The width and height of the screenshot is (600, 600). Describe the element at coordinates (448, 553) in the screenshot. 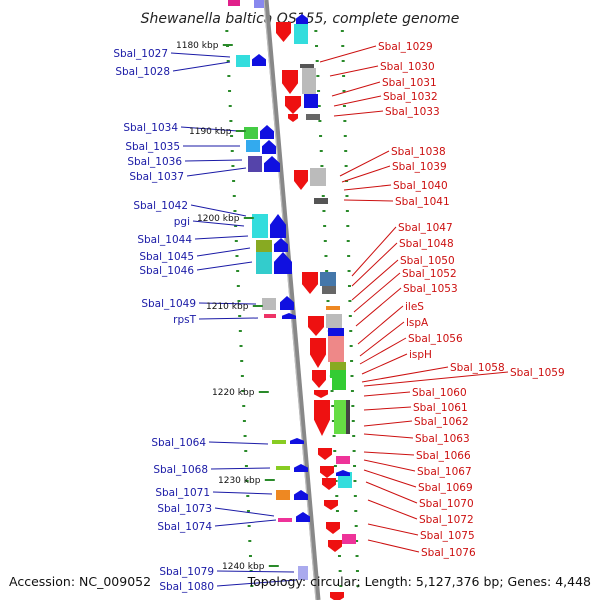

I see `gene-label-right: Sbal_1076` at that location.